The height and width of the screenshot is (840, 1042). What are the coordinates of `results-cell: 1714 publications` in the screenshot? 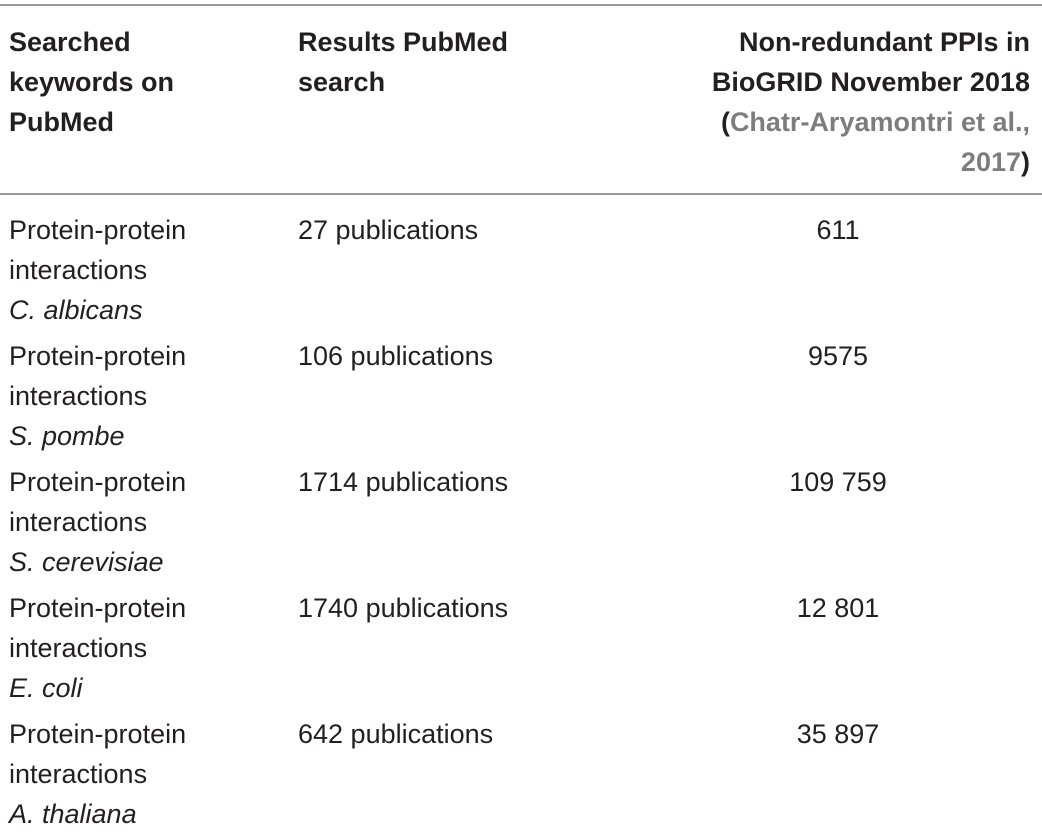 It's located at (403, 482).